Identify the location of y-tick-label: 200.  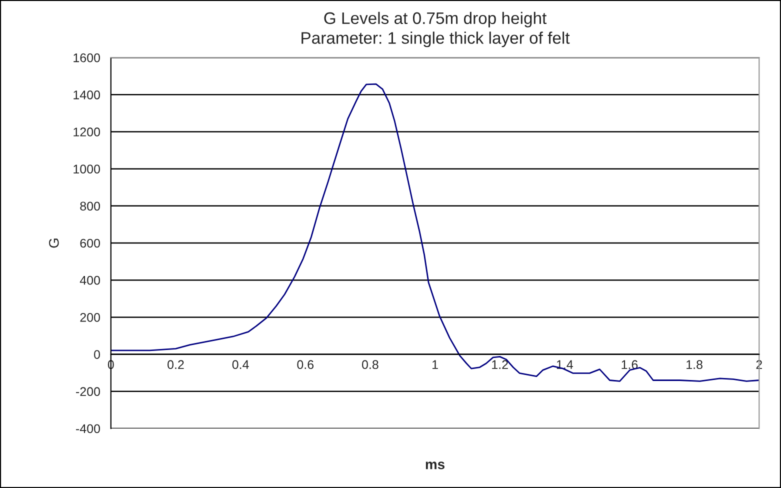
(90, 317).